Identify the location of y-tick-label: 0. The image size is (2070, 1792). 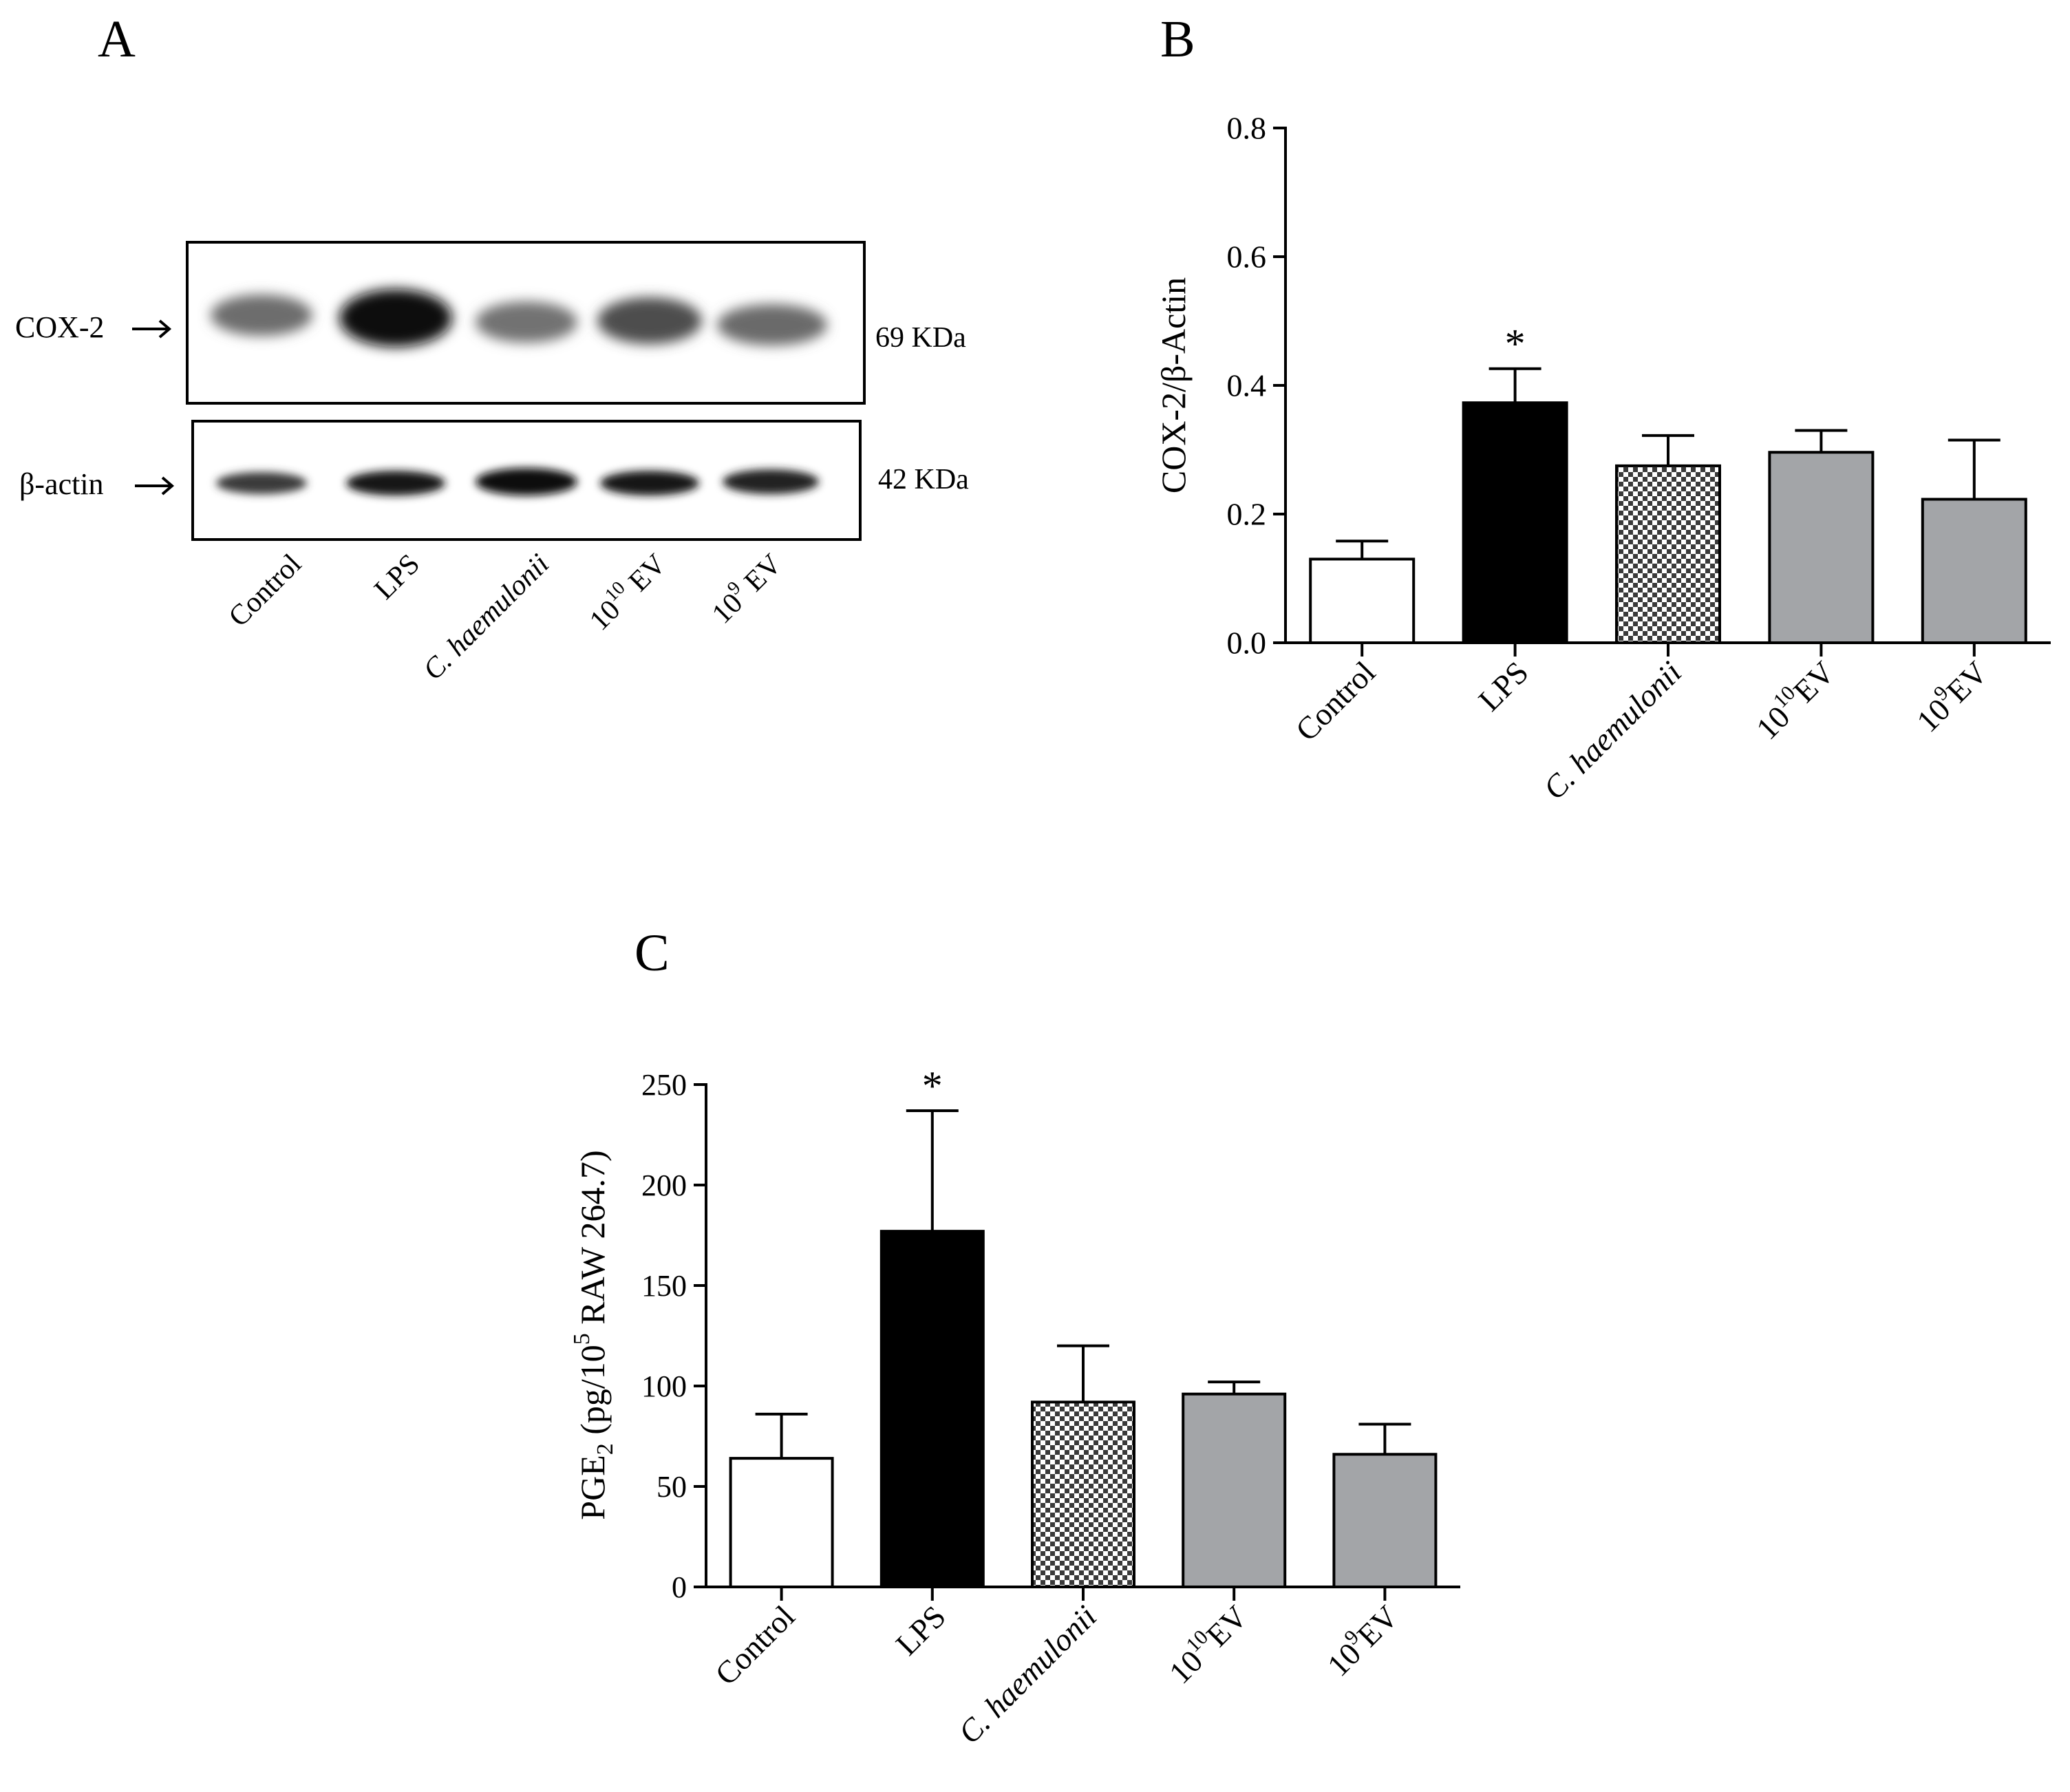
(679, 1587).